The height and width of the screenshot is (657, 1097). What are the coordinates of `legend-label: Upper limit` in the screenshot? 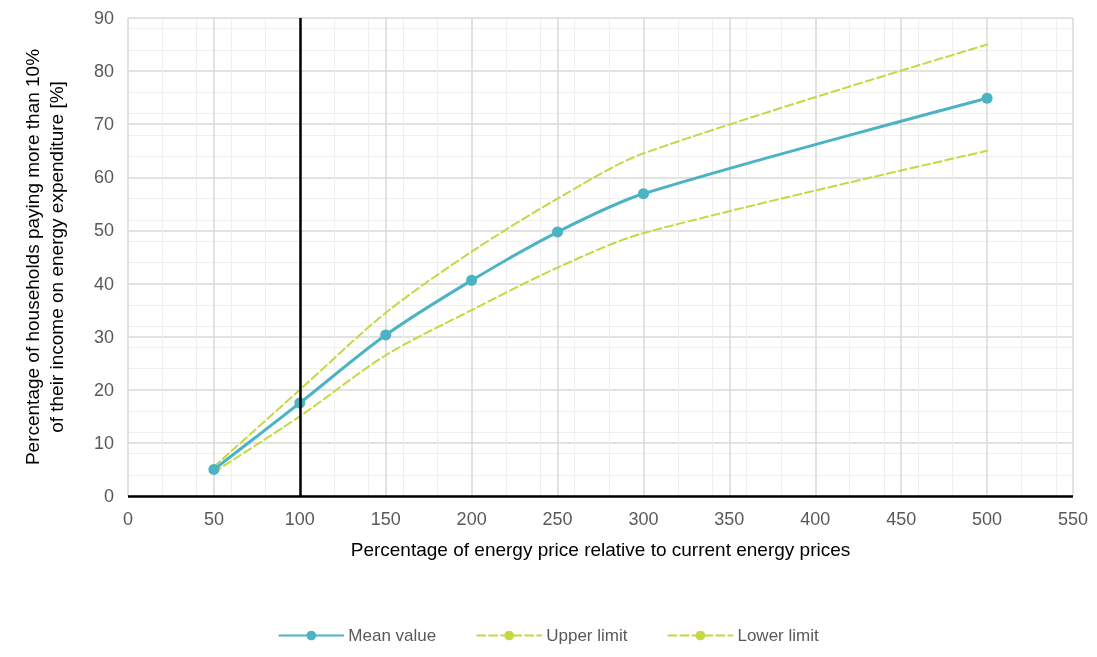 It's located at (587, 635).